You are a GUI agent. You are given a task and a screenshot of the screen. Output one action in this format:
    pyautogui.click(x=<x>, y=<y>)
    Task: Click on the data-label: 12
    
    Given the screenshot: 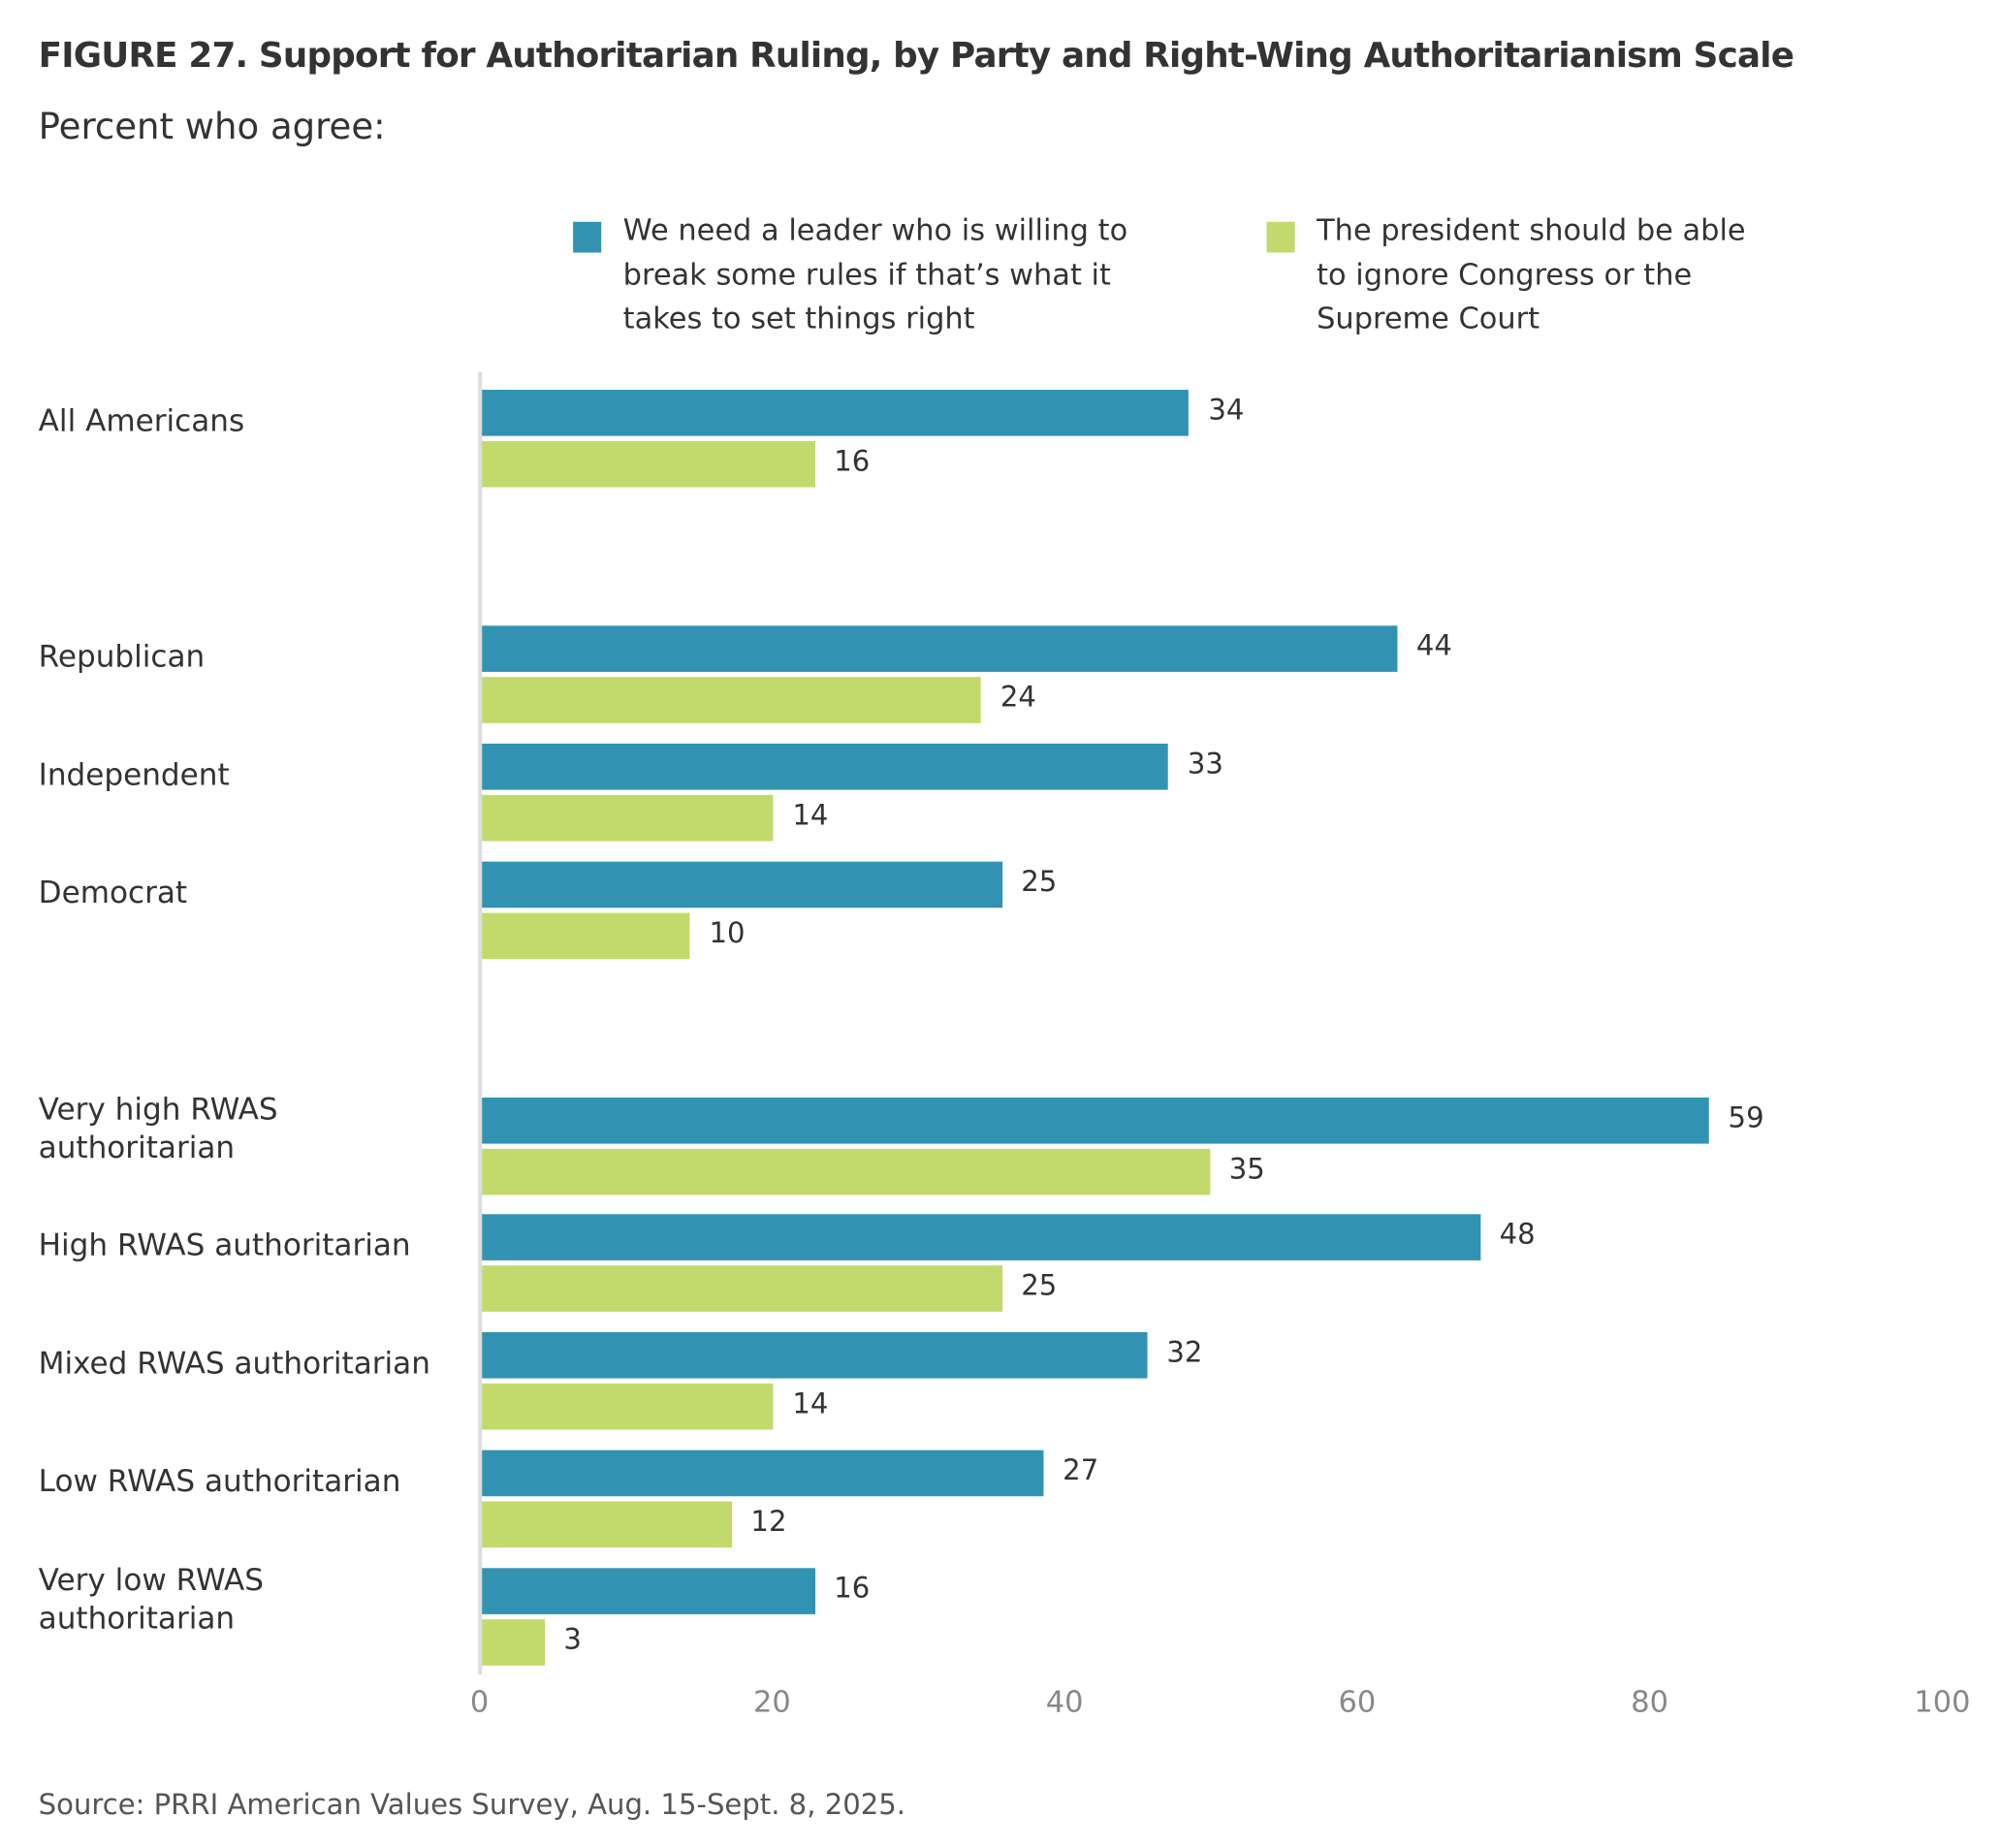 What is the action you would take?
    pyautogui.click(x=769, y=1522)
    